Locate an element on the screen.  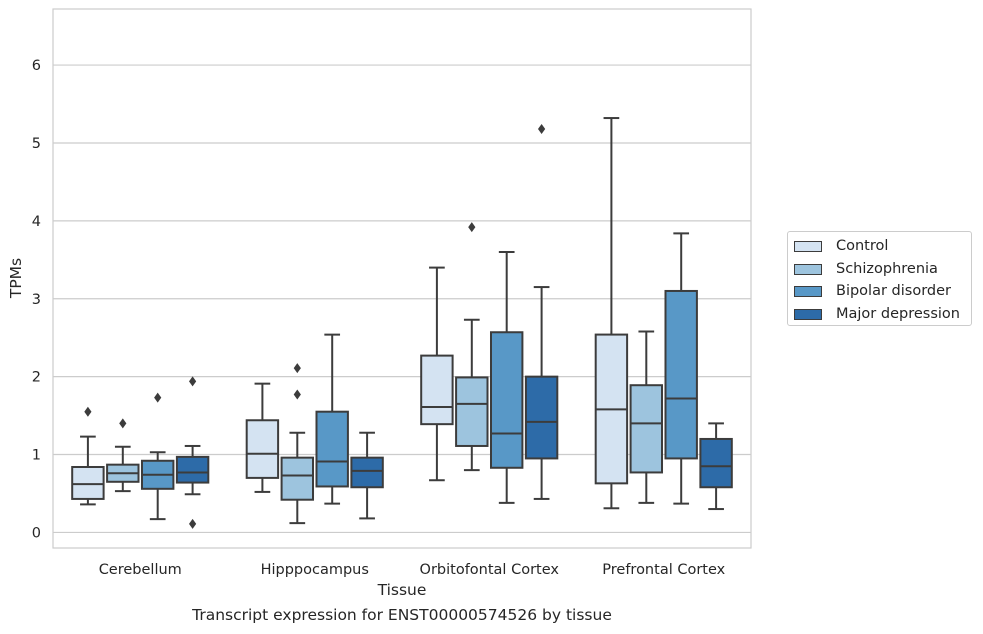
x-tick-label-prefrontal-cortex: Prefrontal Cortex is located at coordinates (663, 570).